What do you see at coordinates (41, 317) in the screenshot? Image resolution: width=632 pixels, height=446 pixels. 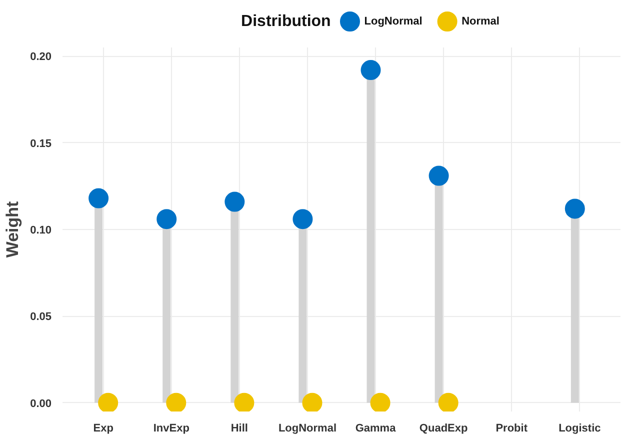 I see `y-tick-label: 0.05` at bounding box center [41, 317].